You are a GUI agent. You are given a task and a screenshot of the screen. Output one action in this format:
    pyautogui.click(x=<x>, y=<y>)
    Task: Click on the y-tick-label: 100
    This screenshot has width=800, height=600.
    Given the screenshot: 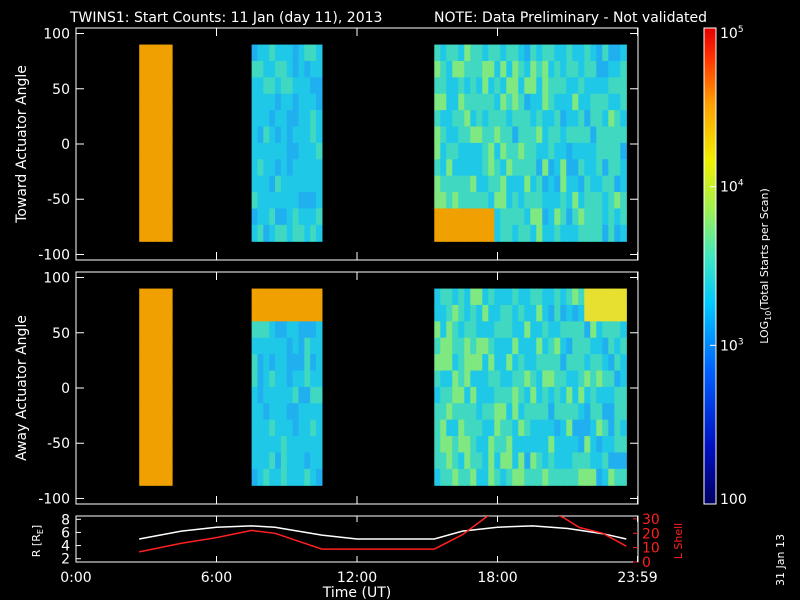 What is the action you would take?
    pyautogui.click(x=56, y=35)
    